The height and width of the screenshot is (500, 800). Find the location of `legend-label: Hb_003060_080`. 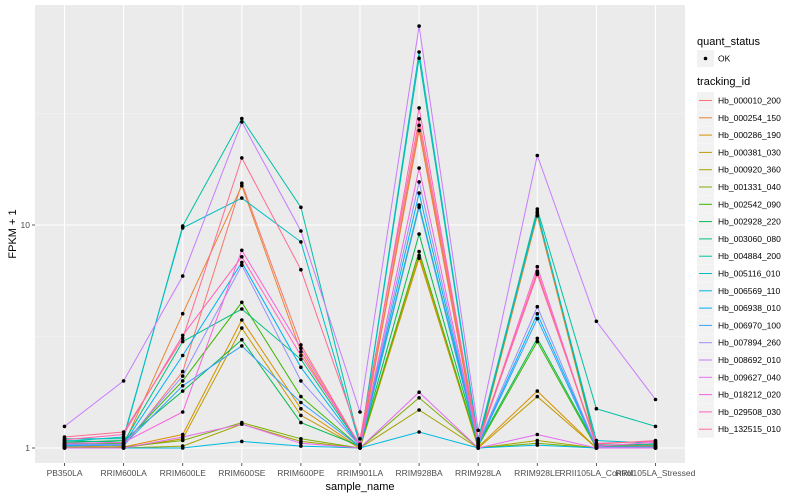

legend-label: Hb_003060_080 is located at coordinates (749, 239).